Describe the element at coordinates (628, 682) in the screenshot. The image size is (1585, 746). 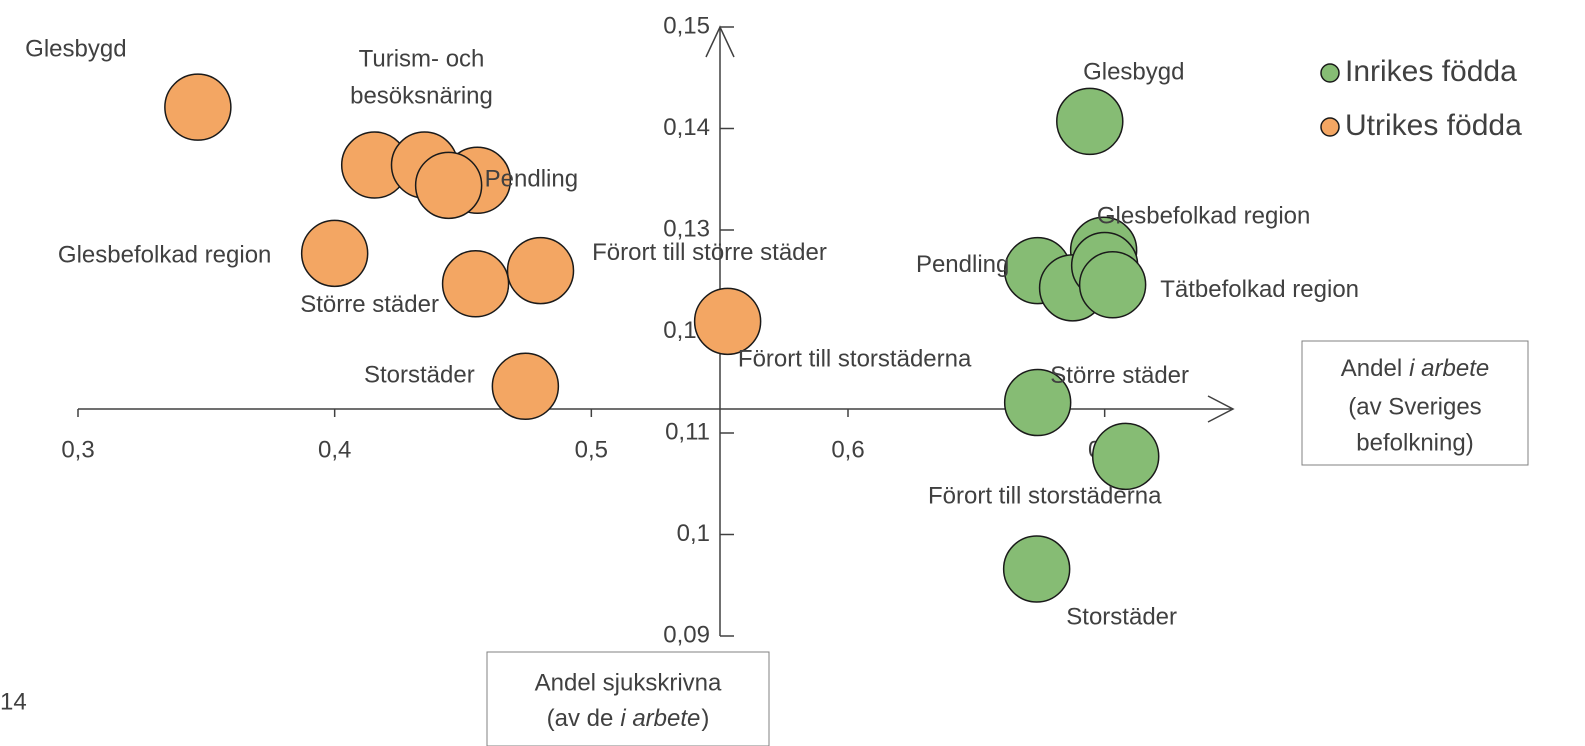
I see `y-axis-title: Andel sjukskrivna` at that location.